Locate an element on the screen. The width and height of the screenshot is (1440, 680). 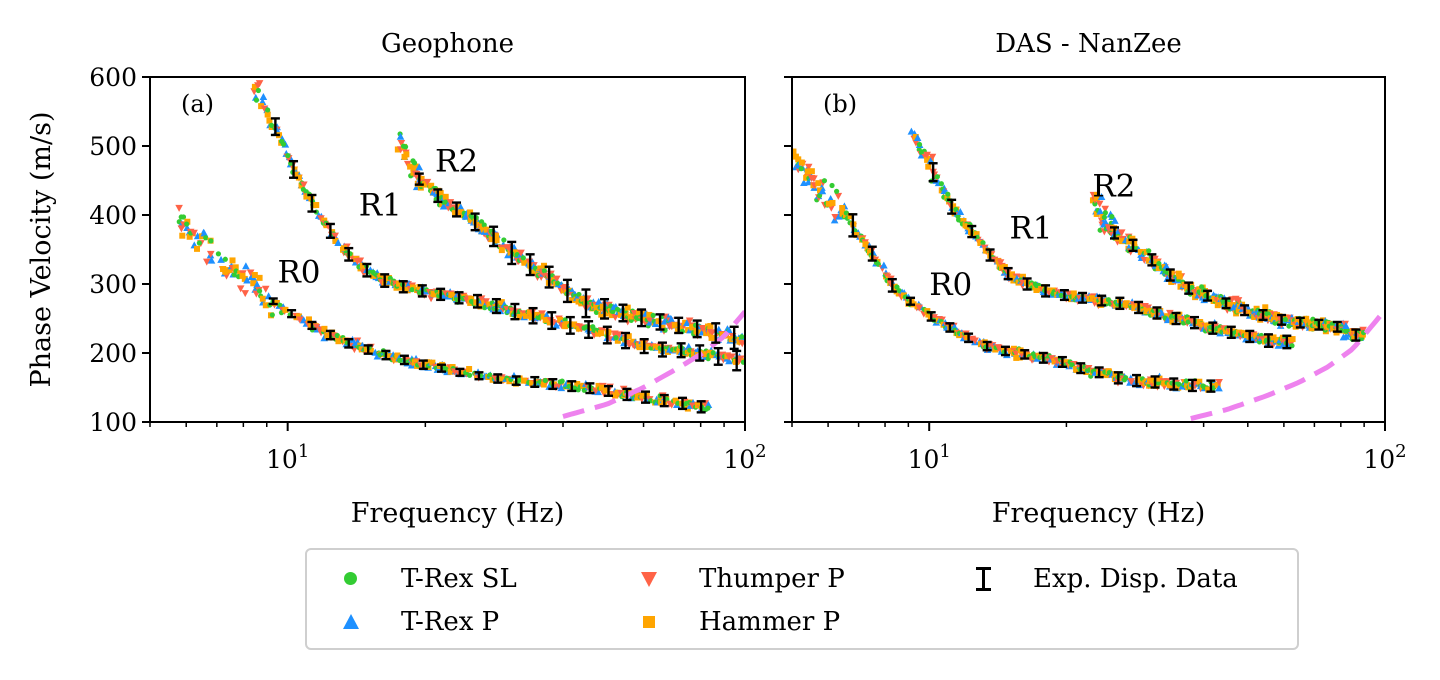
legend-label: Hammer P is located at coordinates (770, 622).